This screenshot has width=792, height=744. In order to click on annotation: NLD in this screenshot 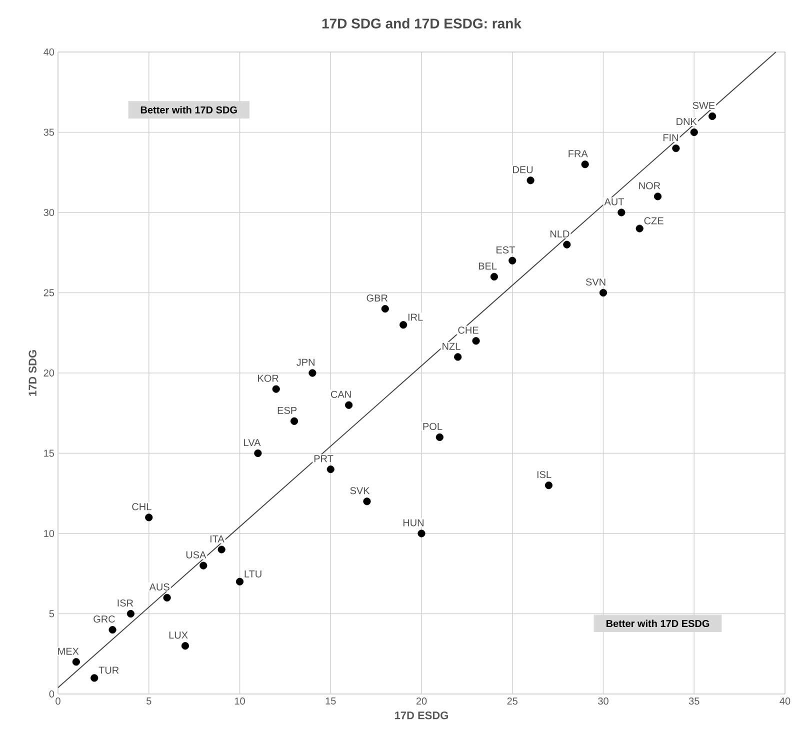, I will do `click(560, 234)`.